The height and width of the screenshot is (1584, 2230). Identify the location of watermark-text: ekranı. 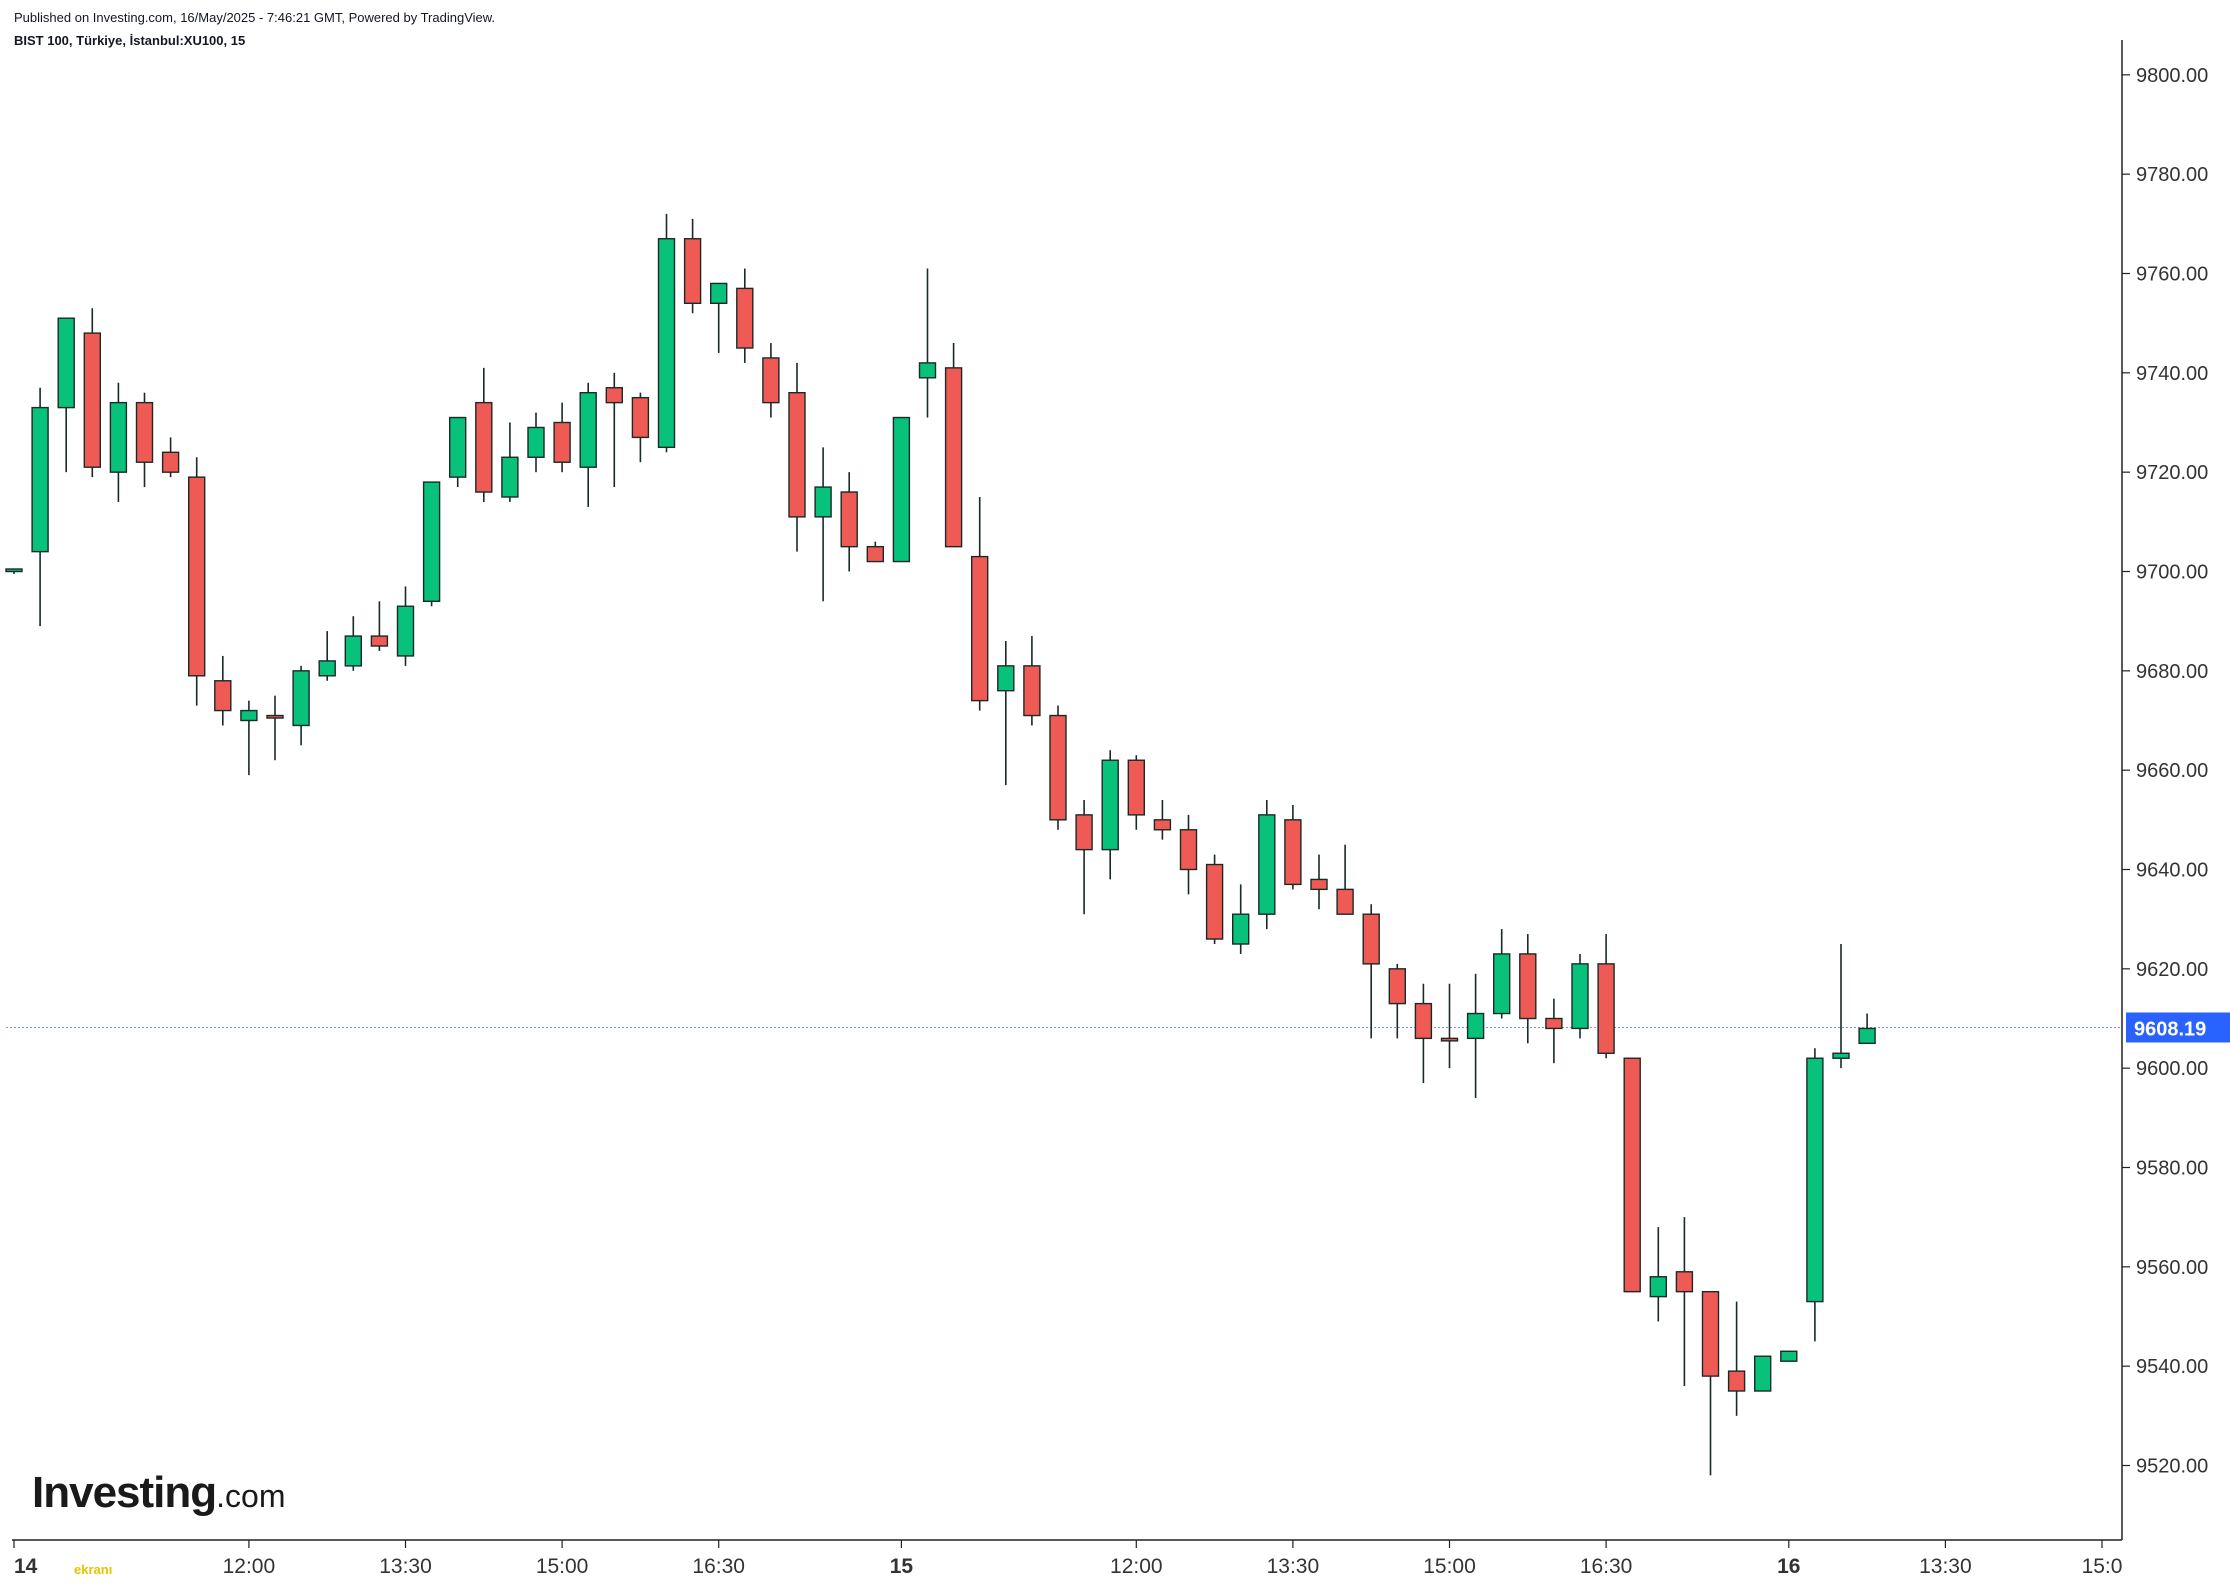
(93, 1569).